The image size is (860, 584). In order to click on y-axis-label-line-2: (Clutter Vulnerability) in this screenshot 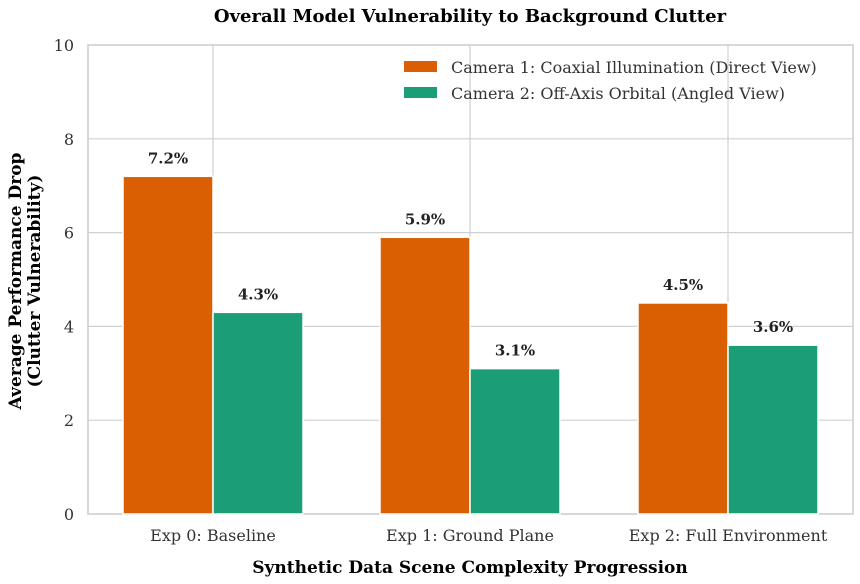, I will do `click(35, 281)`.